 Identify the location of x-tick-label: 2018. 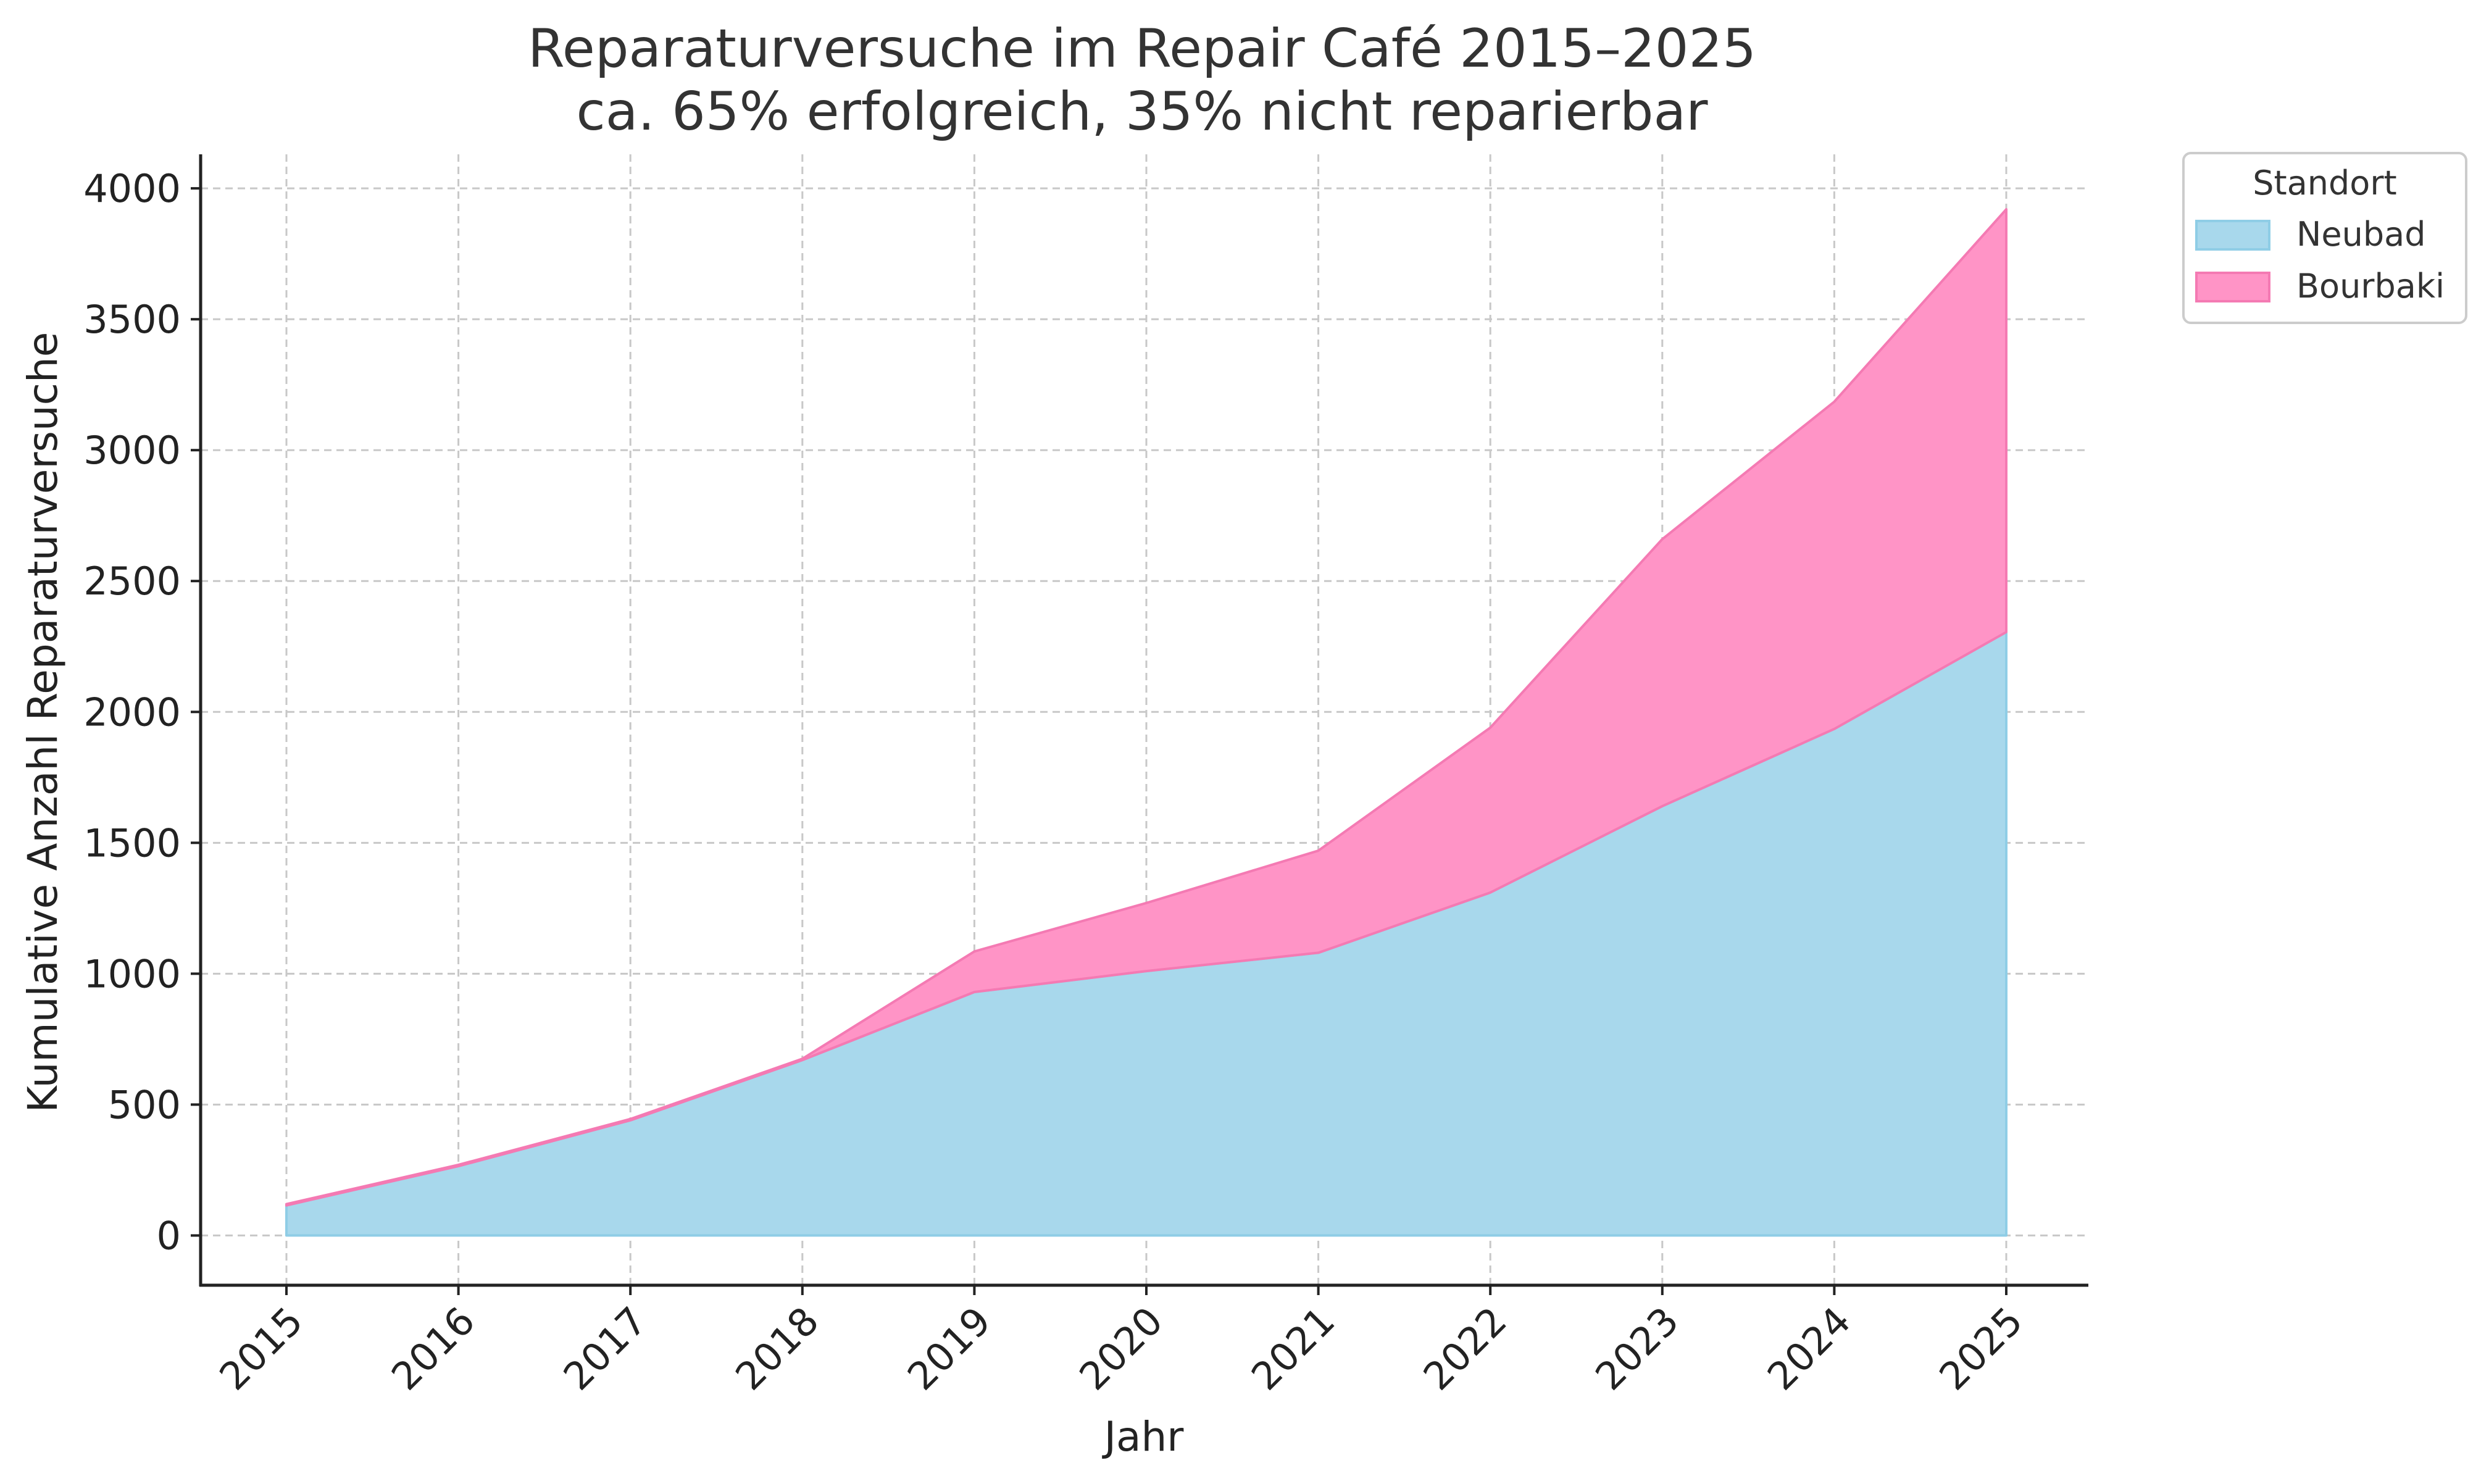
(777, 1348).